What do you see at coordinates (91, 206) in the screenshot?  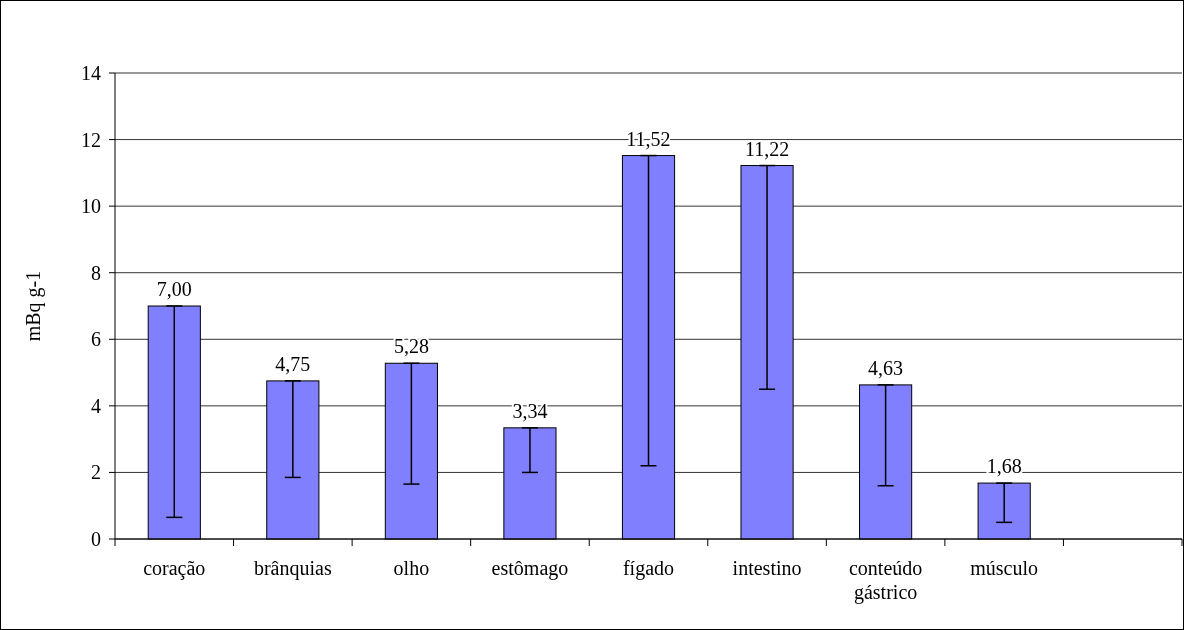 I see `y-tick-label: 10` at bounding box center [91, 206].